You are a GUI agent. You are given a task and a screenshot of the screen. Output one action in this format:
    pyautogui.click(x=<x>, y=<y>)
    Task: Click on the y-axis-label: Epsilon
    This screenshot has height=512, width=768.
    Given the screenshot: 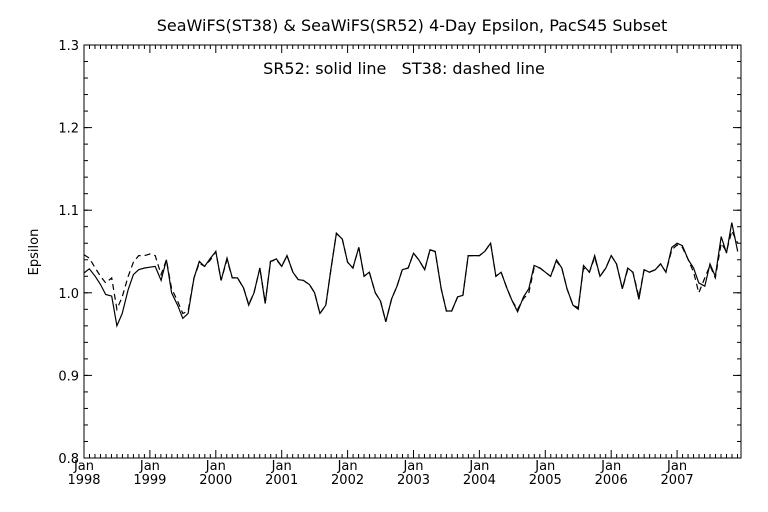 What is the action you would take?
    pyautogui.click(x=34, y=252)
    